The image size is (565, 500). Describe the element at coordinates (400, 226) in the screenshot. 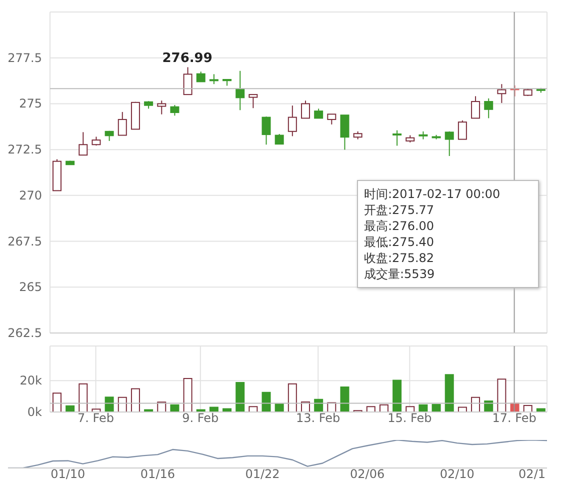

I see `annotation: 最高:276.00` at that location.